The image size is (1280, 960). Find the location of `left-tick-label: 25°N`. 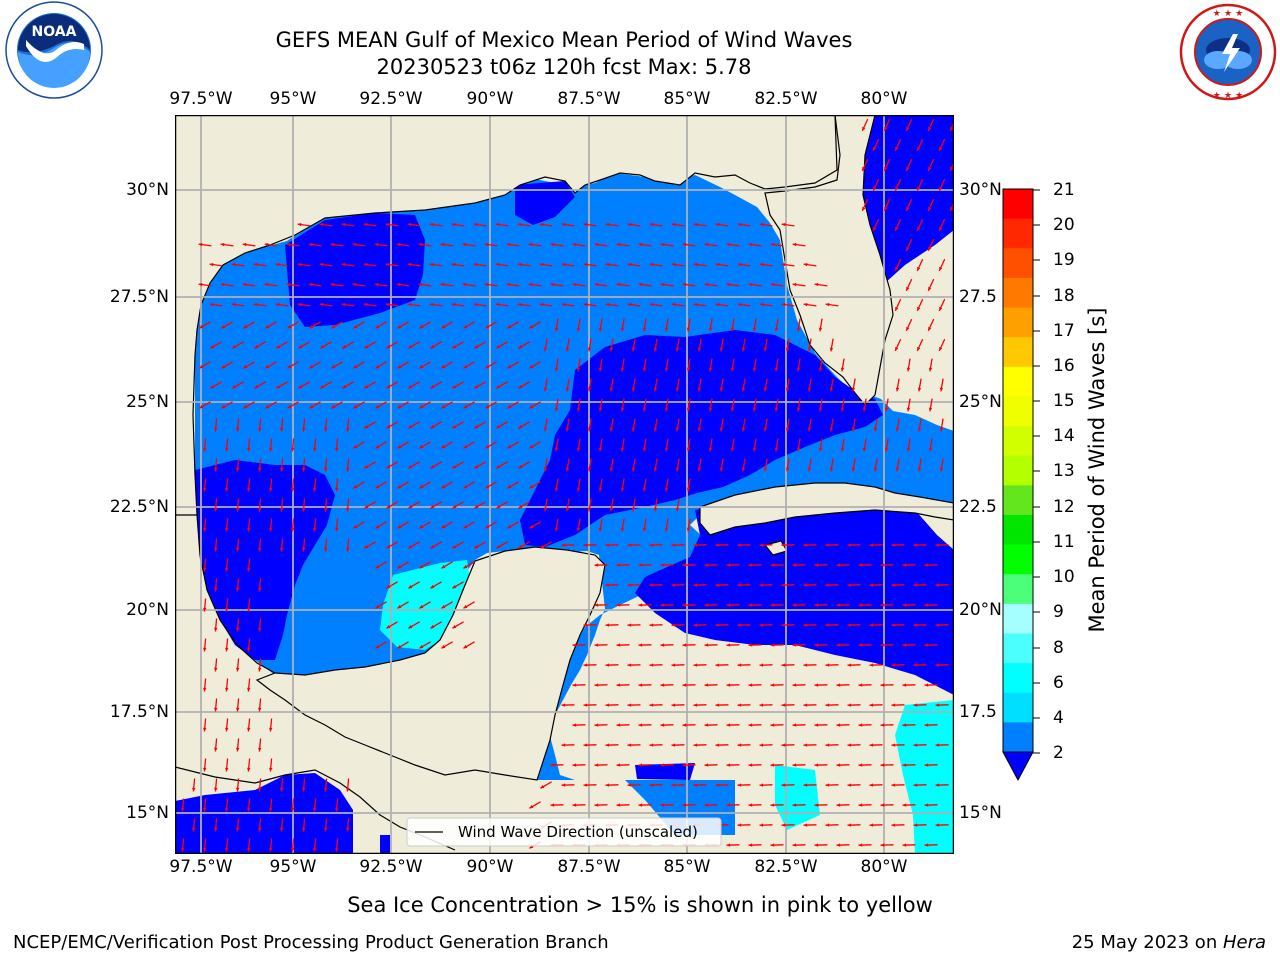

left-tick-label: 25°N is located at coordinates (147, 402).